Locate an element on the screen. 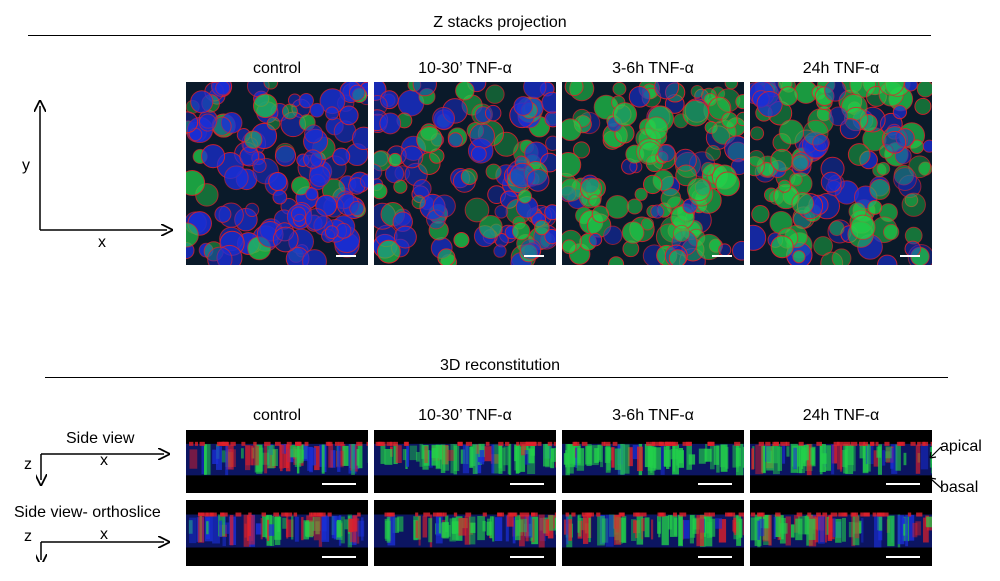 The width and height of the screenshot is (1000, 581). micrograph-control is located at coordinates (277, 173).